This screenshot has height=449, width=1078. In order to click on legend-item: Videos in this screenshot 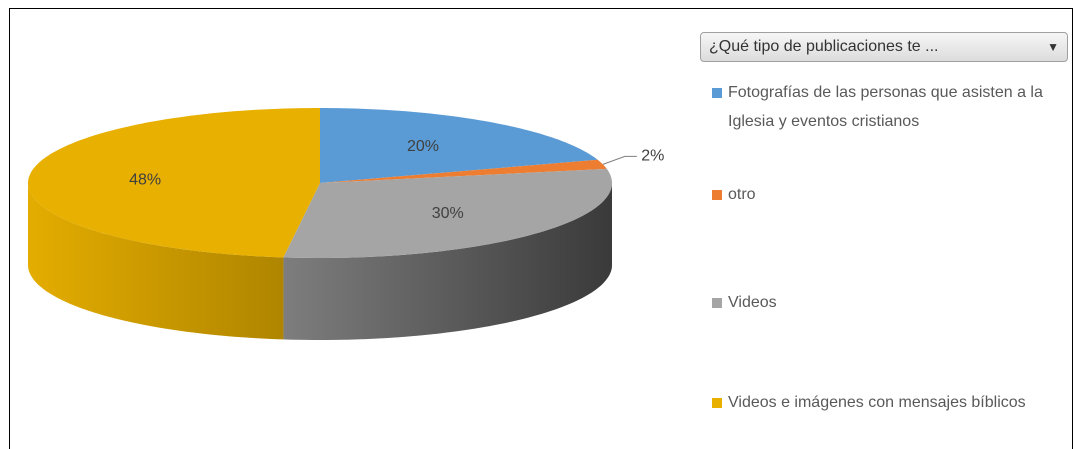, I will do `click(890, 302)`.